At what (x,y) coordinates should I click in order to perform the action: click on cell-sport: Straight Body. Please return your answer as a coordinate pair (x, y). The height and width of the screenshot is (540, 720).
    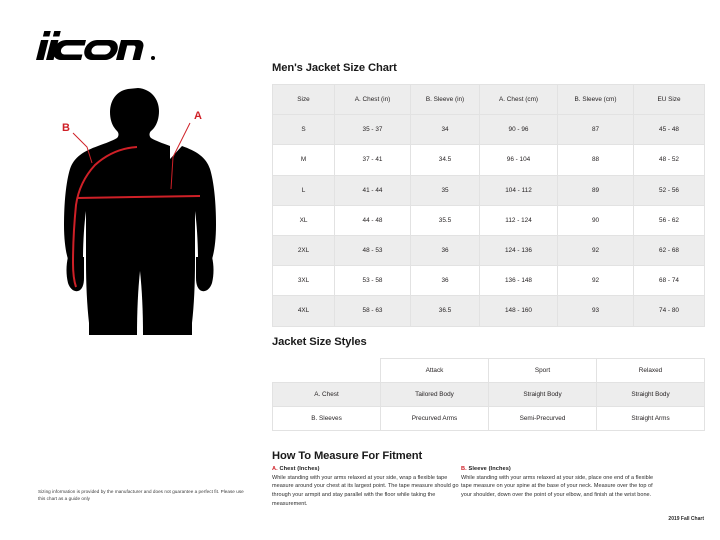
    Looking at the image, I should click on (542, 394).